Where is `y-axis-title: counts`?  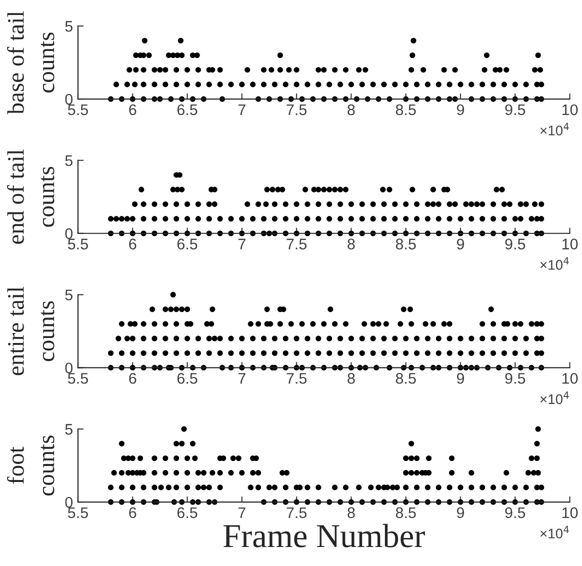 y-axis-title: counts is located at coordinates (47, 62).